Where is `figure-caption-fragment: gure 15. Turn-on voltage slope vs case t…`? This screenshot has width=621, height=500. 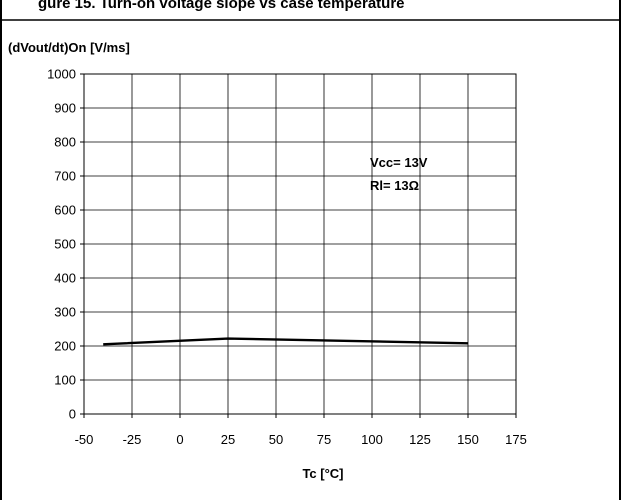 figure-caption-fragment: gure 15. Turn-on voltage slope vs case t… is located at coordinates (221, 6).